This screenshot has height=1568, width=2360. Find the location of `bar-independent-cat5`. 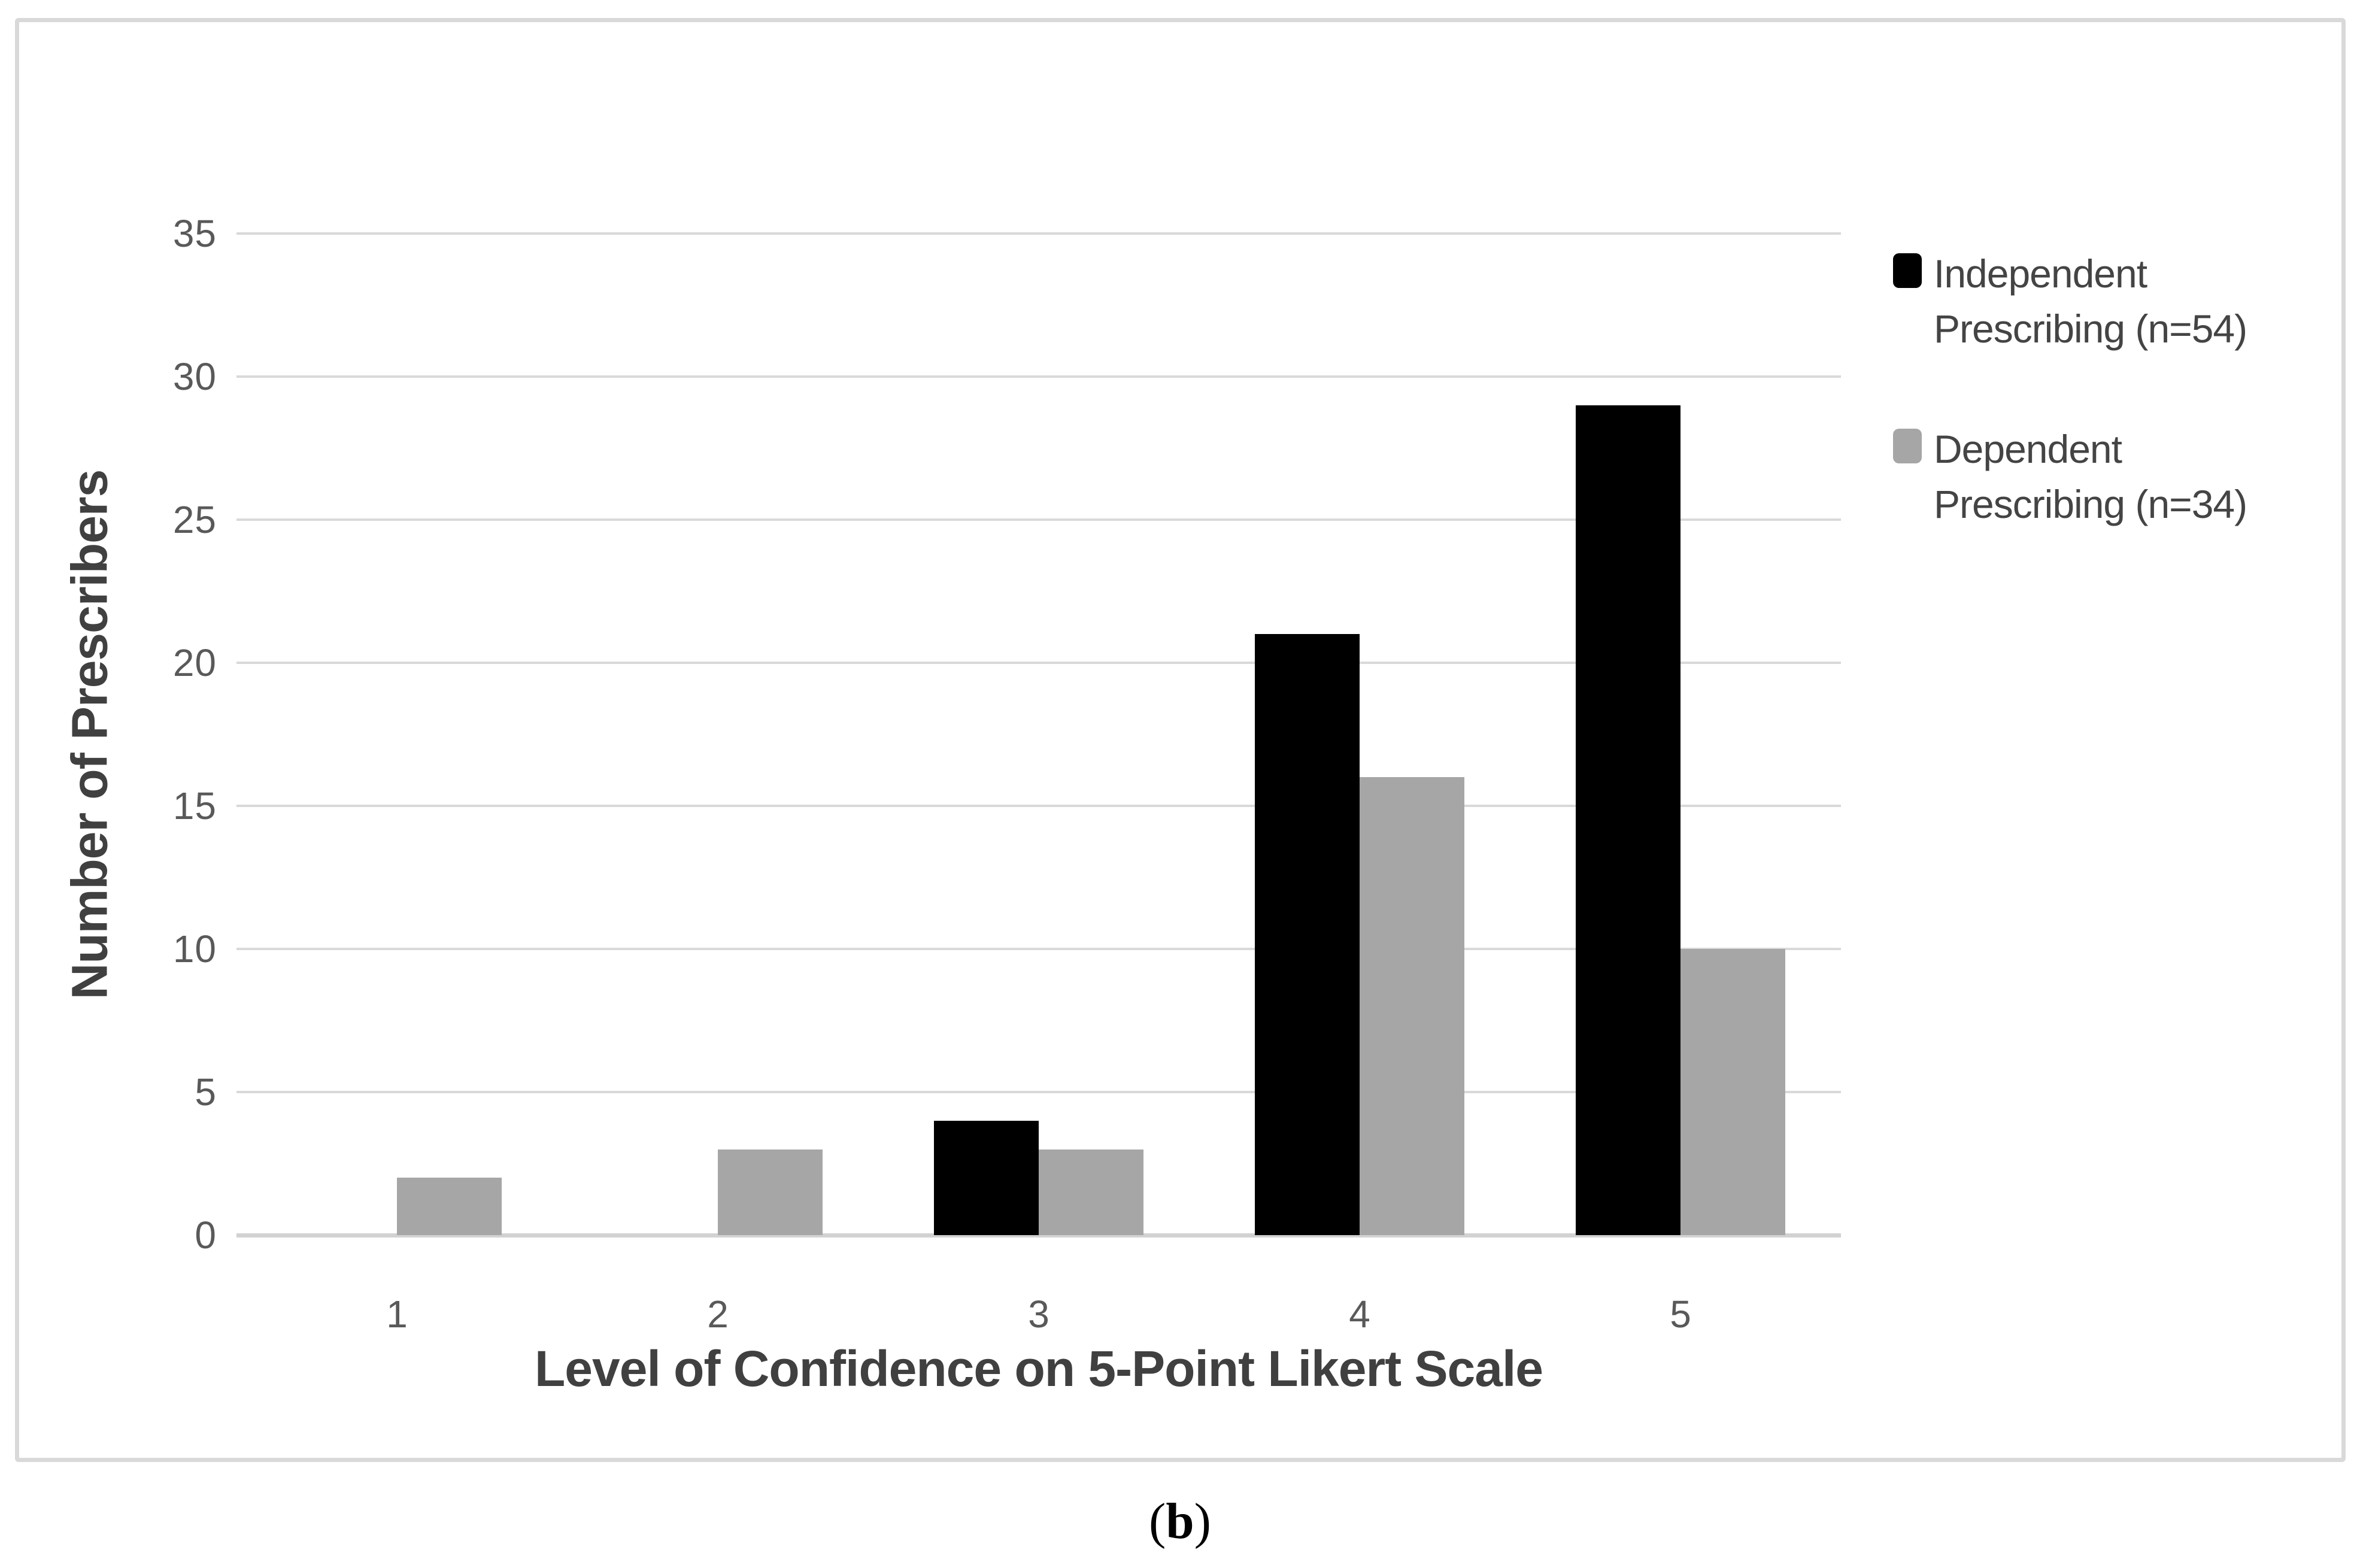

bar-independent-cat5 is located at coordinates (1628, 820).